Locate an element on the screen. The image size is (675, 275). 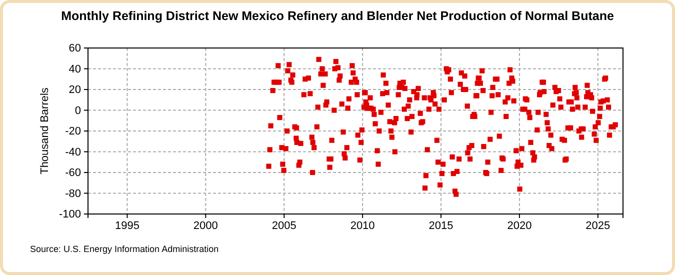
y-tick-label: -80 is located at coordinates (73, 194).